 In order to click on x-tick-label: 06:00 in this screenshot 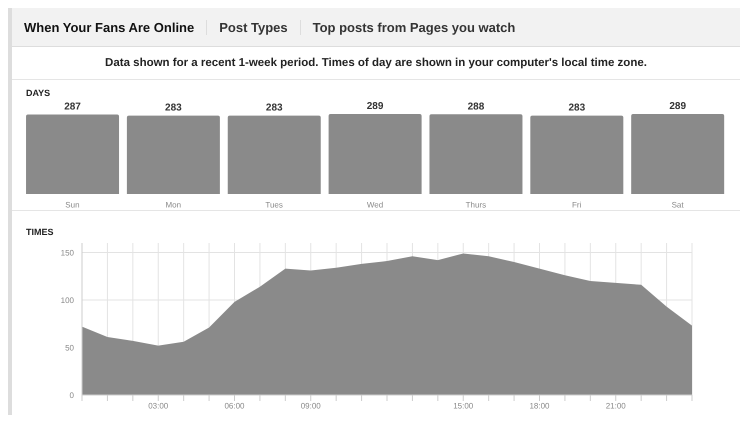, I will do `click(235, 406)`.